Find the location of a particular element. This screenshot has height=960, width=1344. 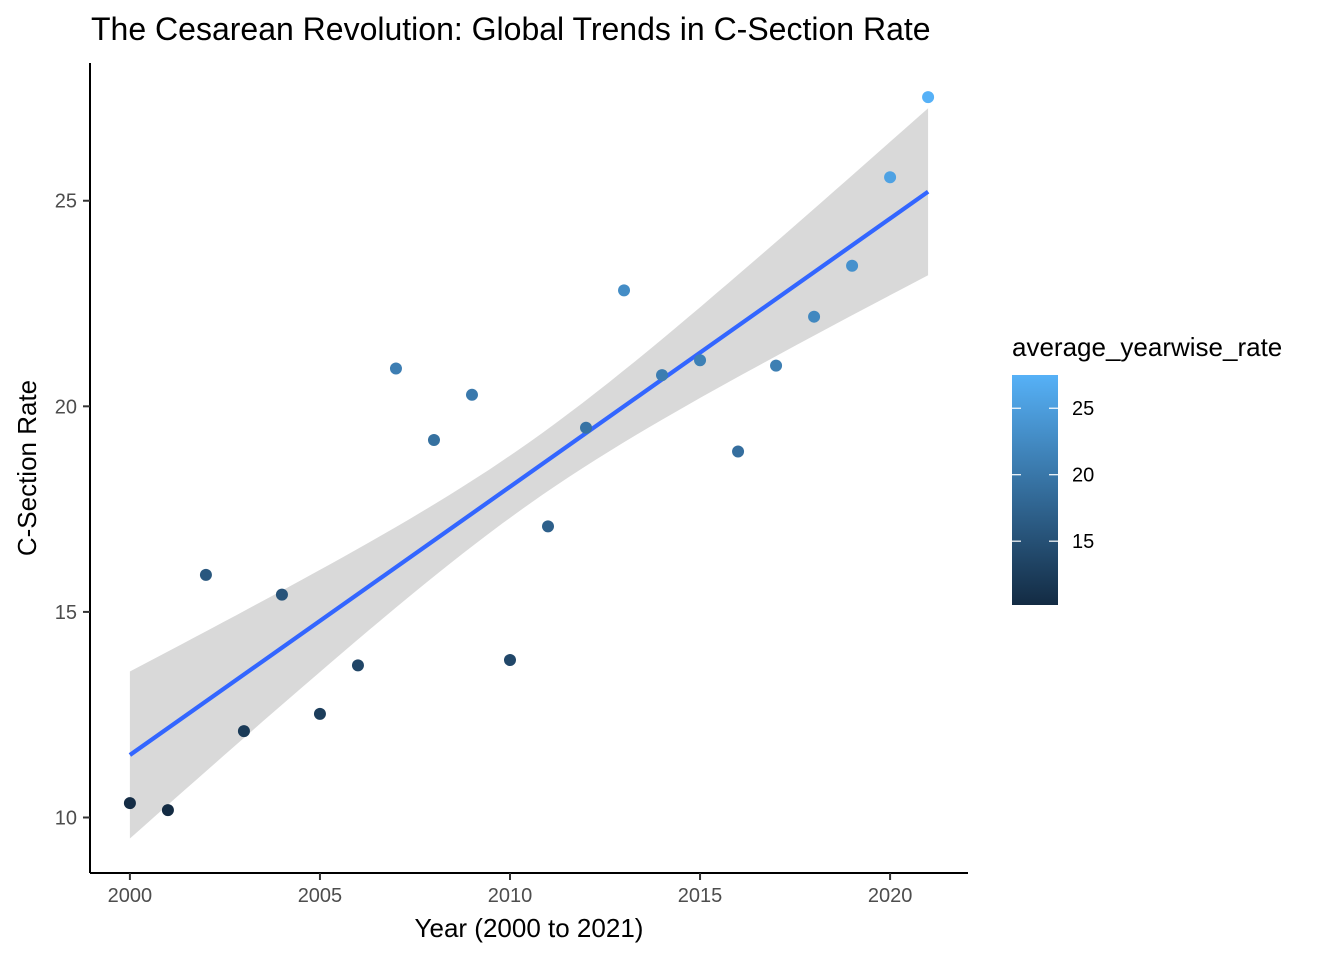

y-tick-label: 15 is located at coordinates (66, 613).